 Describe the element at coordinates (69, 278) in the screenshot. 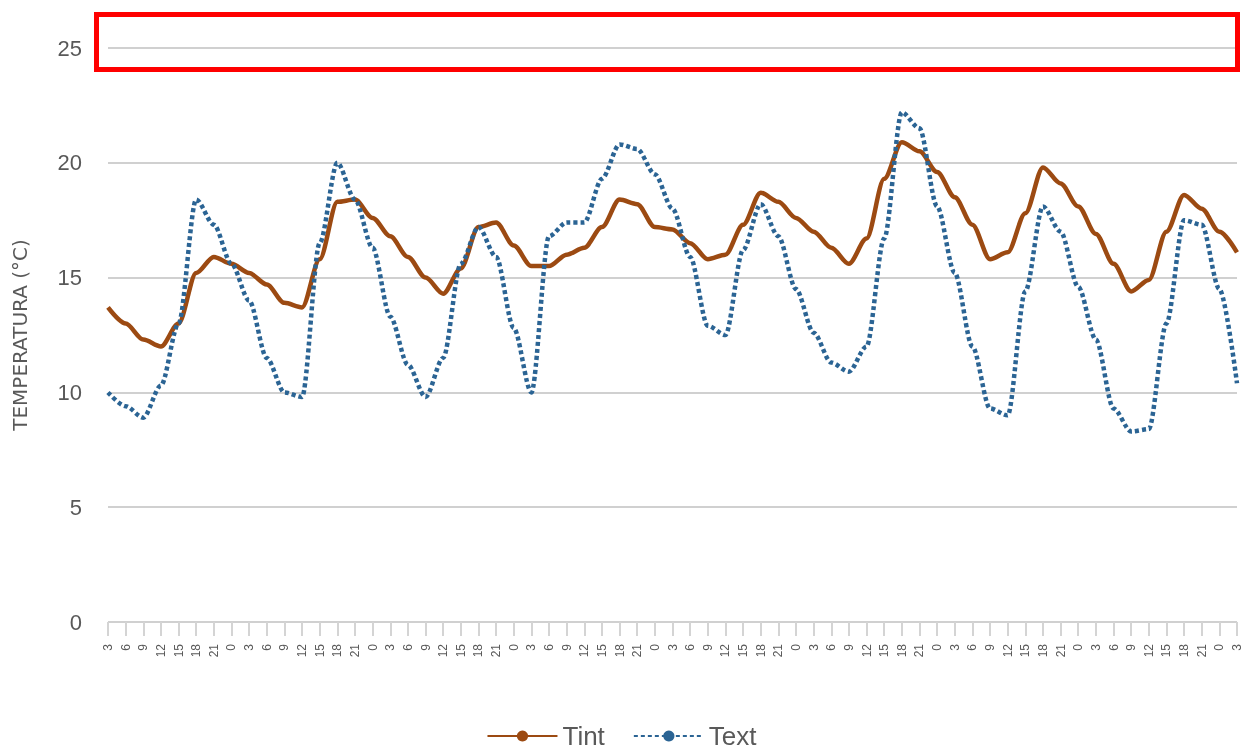

I see `y-tick-label: 15` at that location.